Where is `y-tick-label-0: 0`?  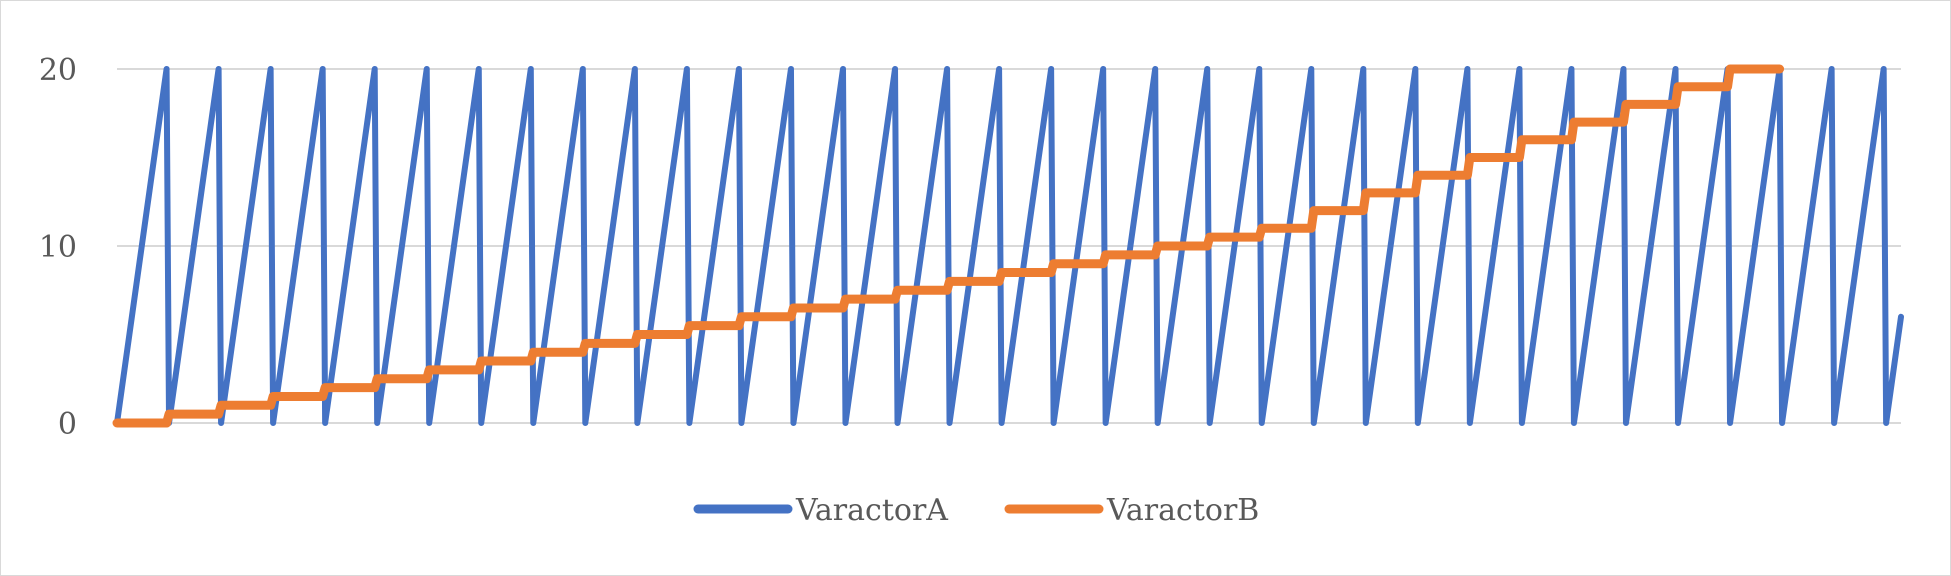 y-tick-label-0: 0 is located at coordinates (67, 424).